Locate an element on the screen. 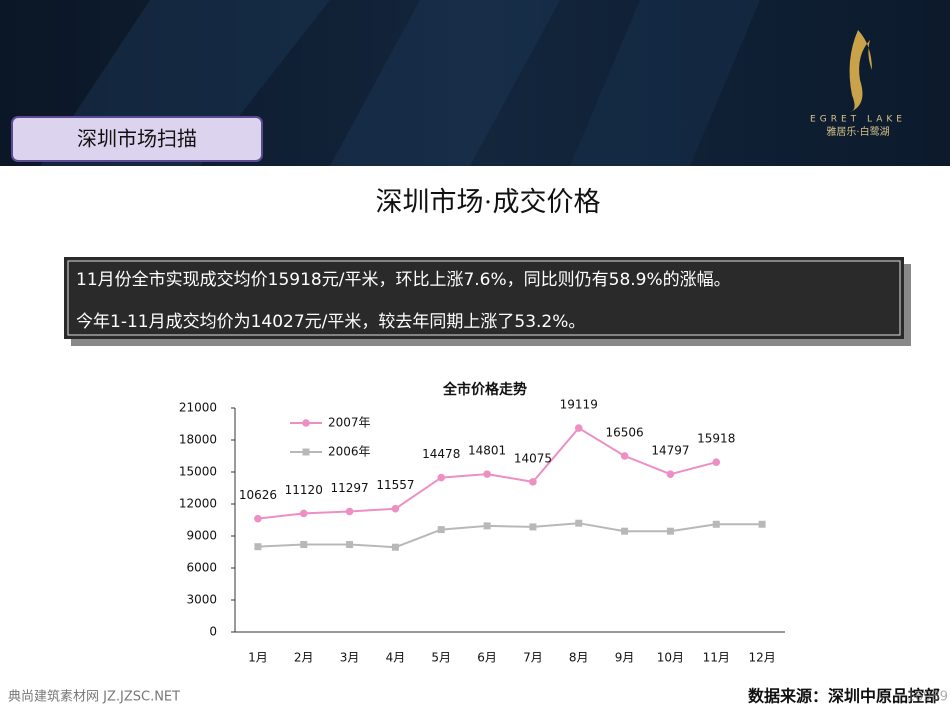  series-line is located at coordinates (510, 535).